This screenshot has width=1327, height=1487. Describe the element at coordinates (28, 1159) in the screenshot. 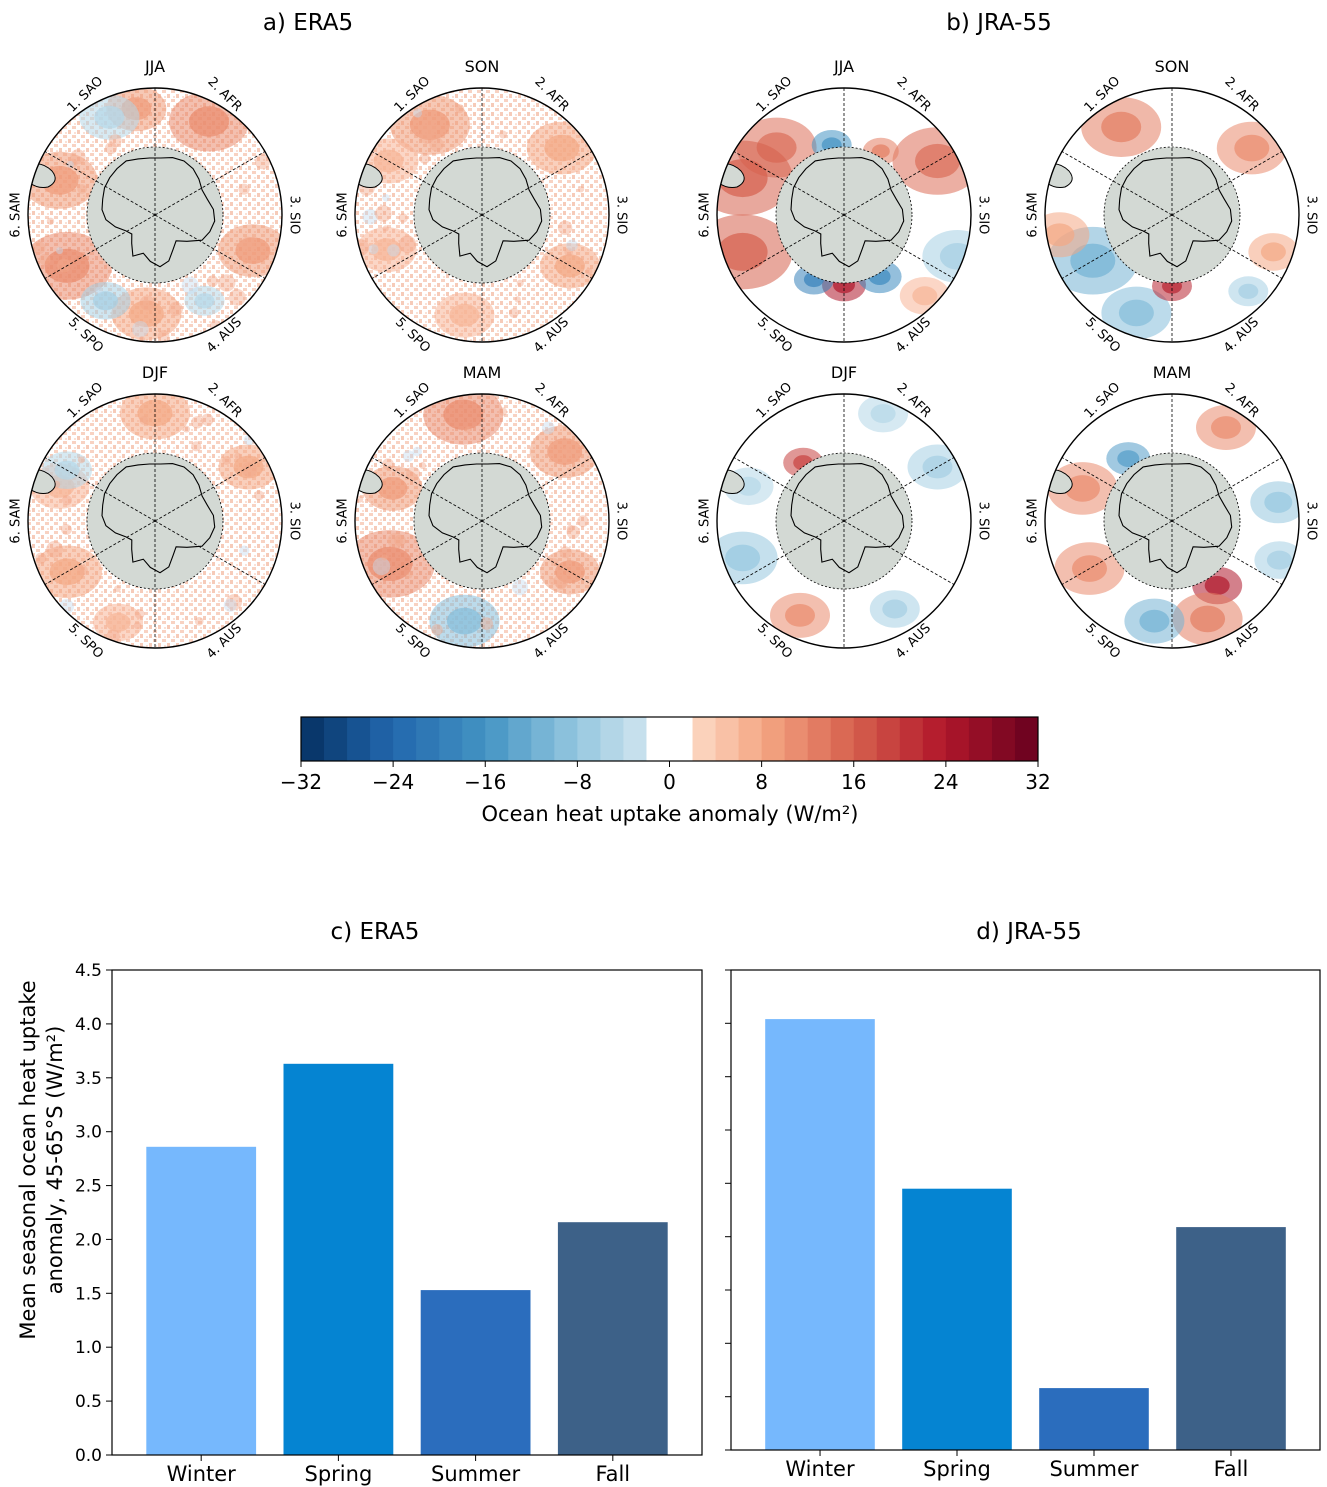

I see `y-axis-label-line1: Mean seasonal ocean heat uptake` at that location.